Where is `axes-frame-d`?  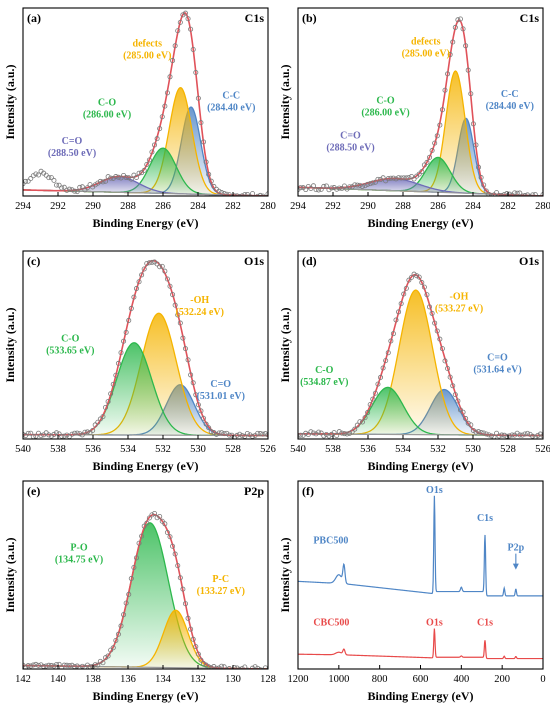
axes-frame-d is located at coordinates (420, 345).